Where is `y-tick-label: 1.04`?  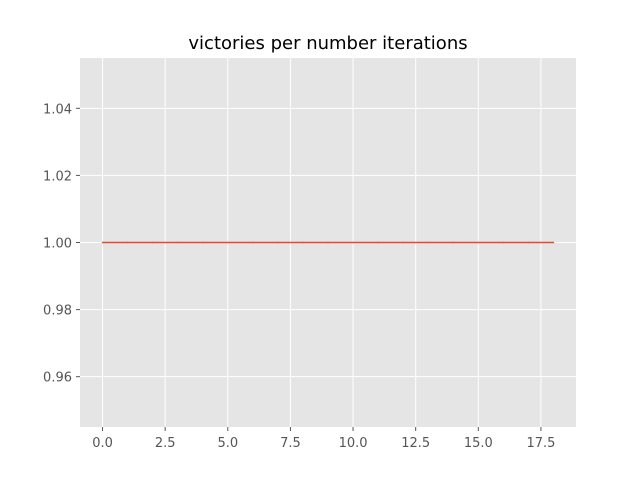
y-tick-label: 1.04 is located at coordinates (57, 109).